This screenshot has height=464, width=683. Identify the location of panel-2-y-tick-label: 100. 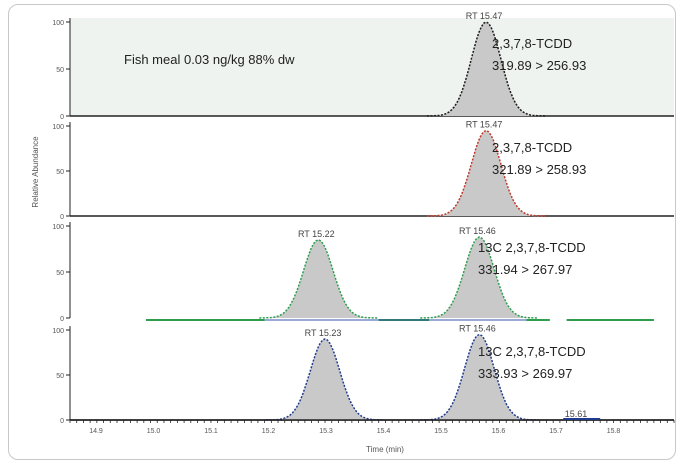
(58, 127).